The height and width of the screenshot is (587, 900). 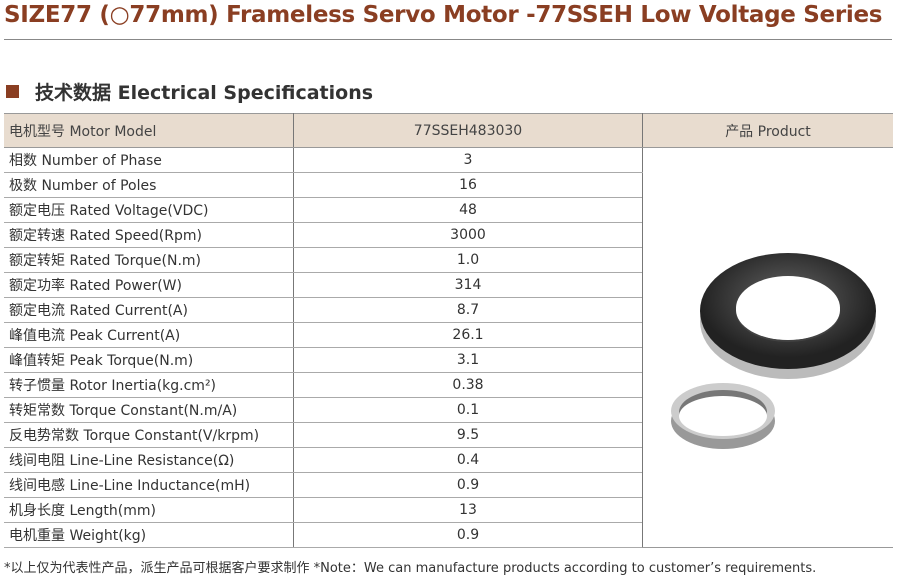 I want to click on row-value: 16, so click(x=468, y=185).